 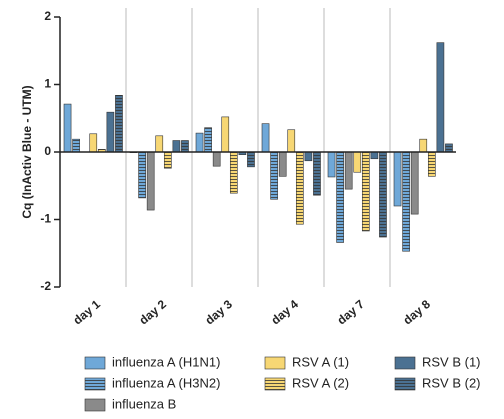 What do you see at coordinates (45, 219) in the screenshot?
I see `y-tick-label: -1` at bounding box center [45, 219].